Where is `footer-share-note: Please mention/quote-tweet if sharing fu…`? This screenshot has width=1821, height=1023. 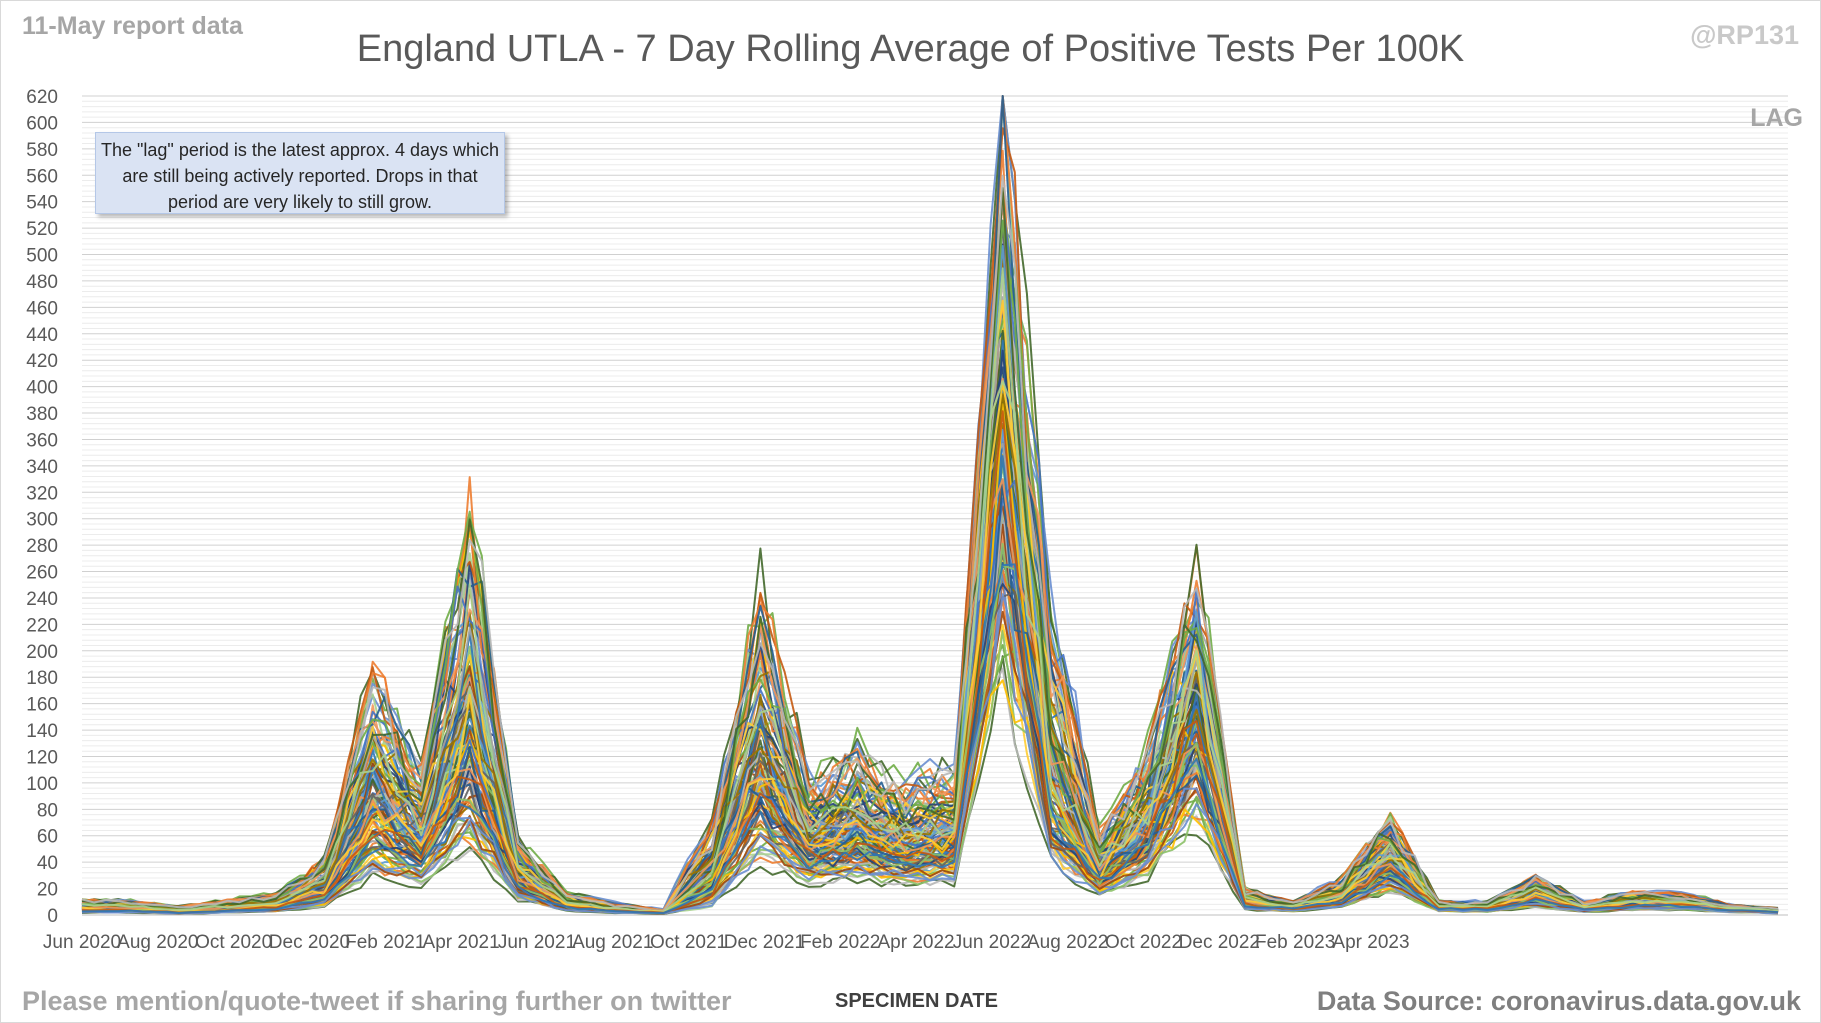
footer-share-note: Please mention/quote-tweet if sharing fu… is located at coordinates (377, 1001).